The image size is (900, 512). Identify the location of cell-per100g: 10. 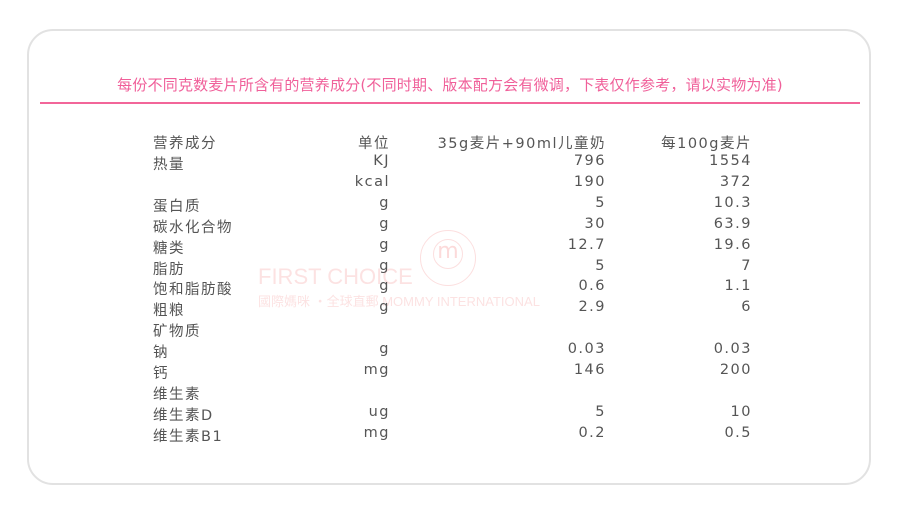
(741, 411).